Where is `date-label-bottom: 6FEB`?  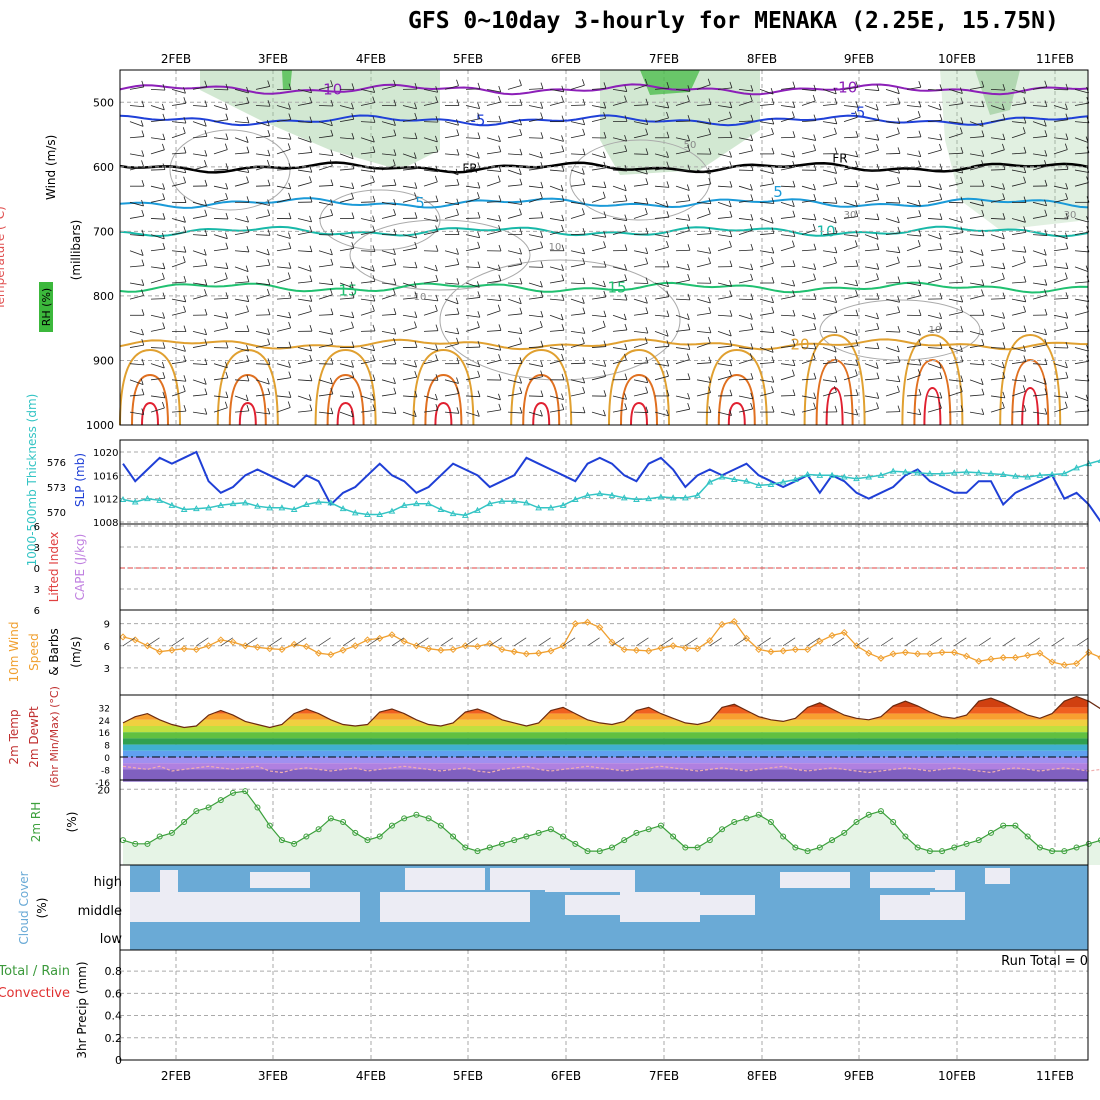
date-label-bottom: 6FEB is located at coordinates (566, 1076).